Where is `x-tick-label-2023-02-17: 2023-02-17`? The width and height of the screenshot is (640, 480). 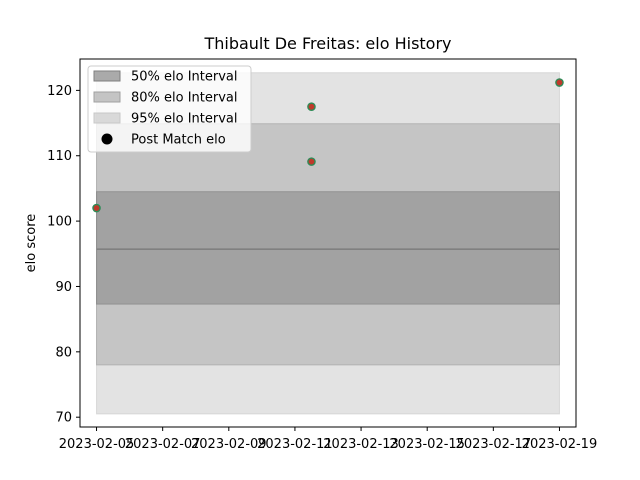
x-tick-label-2023-02-17: 2023-02-17 is located at coordinates (494, 444).